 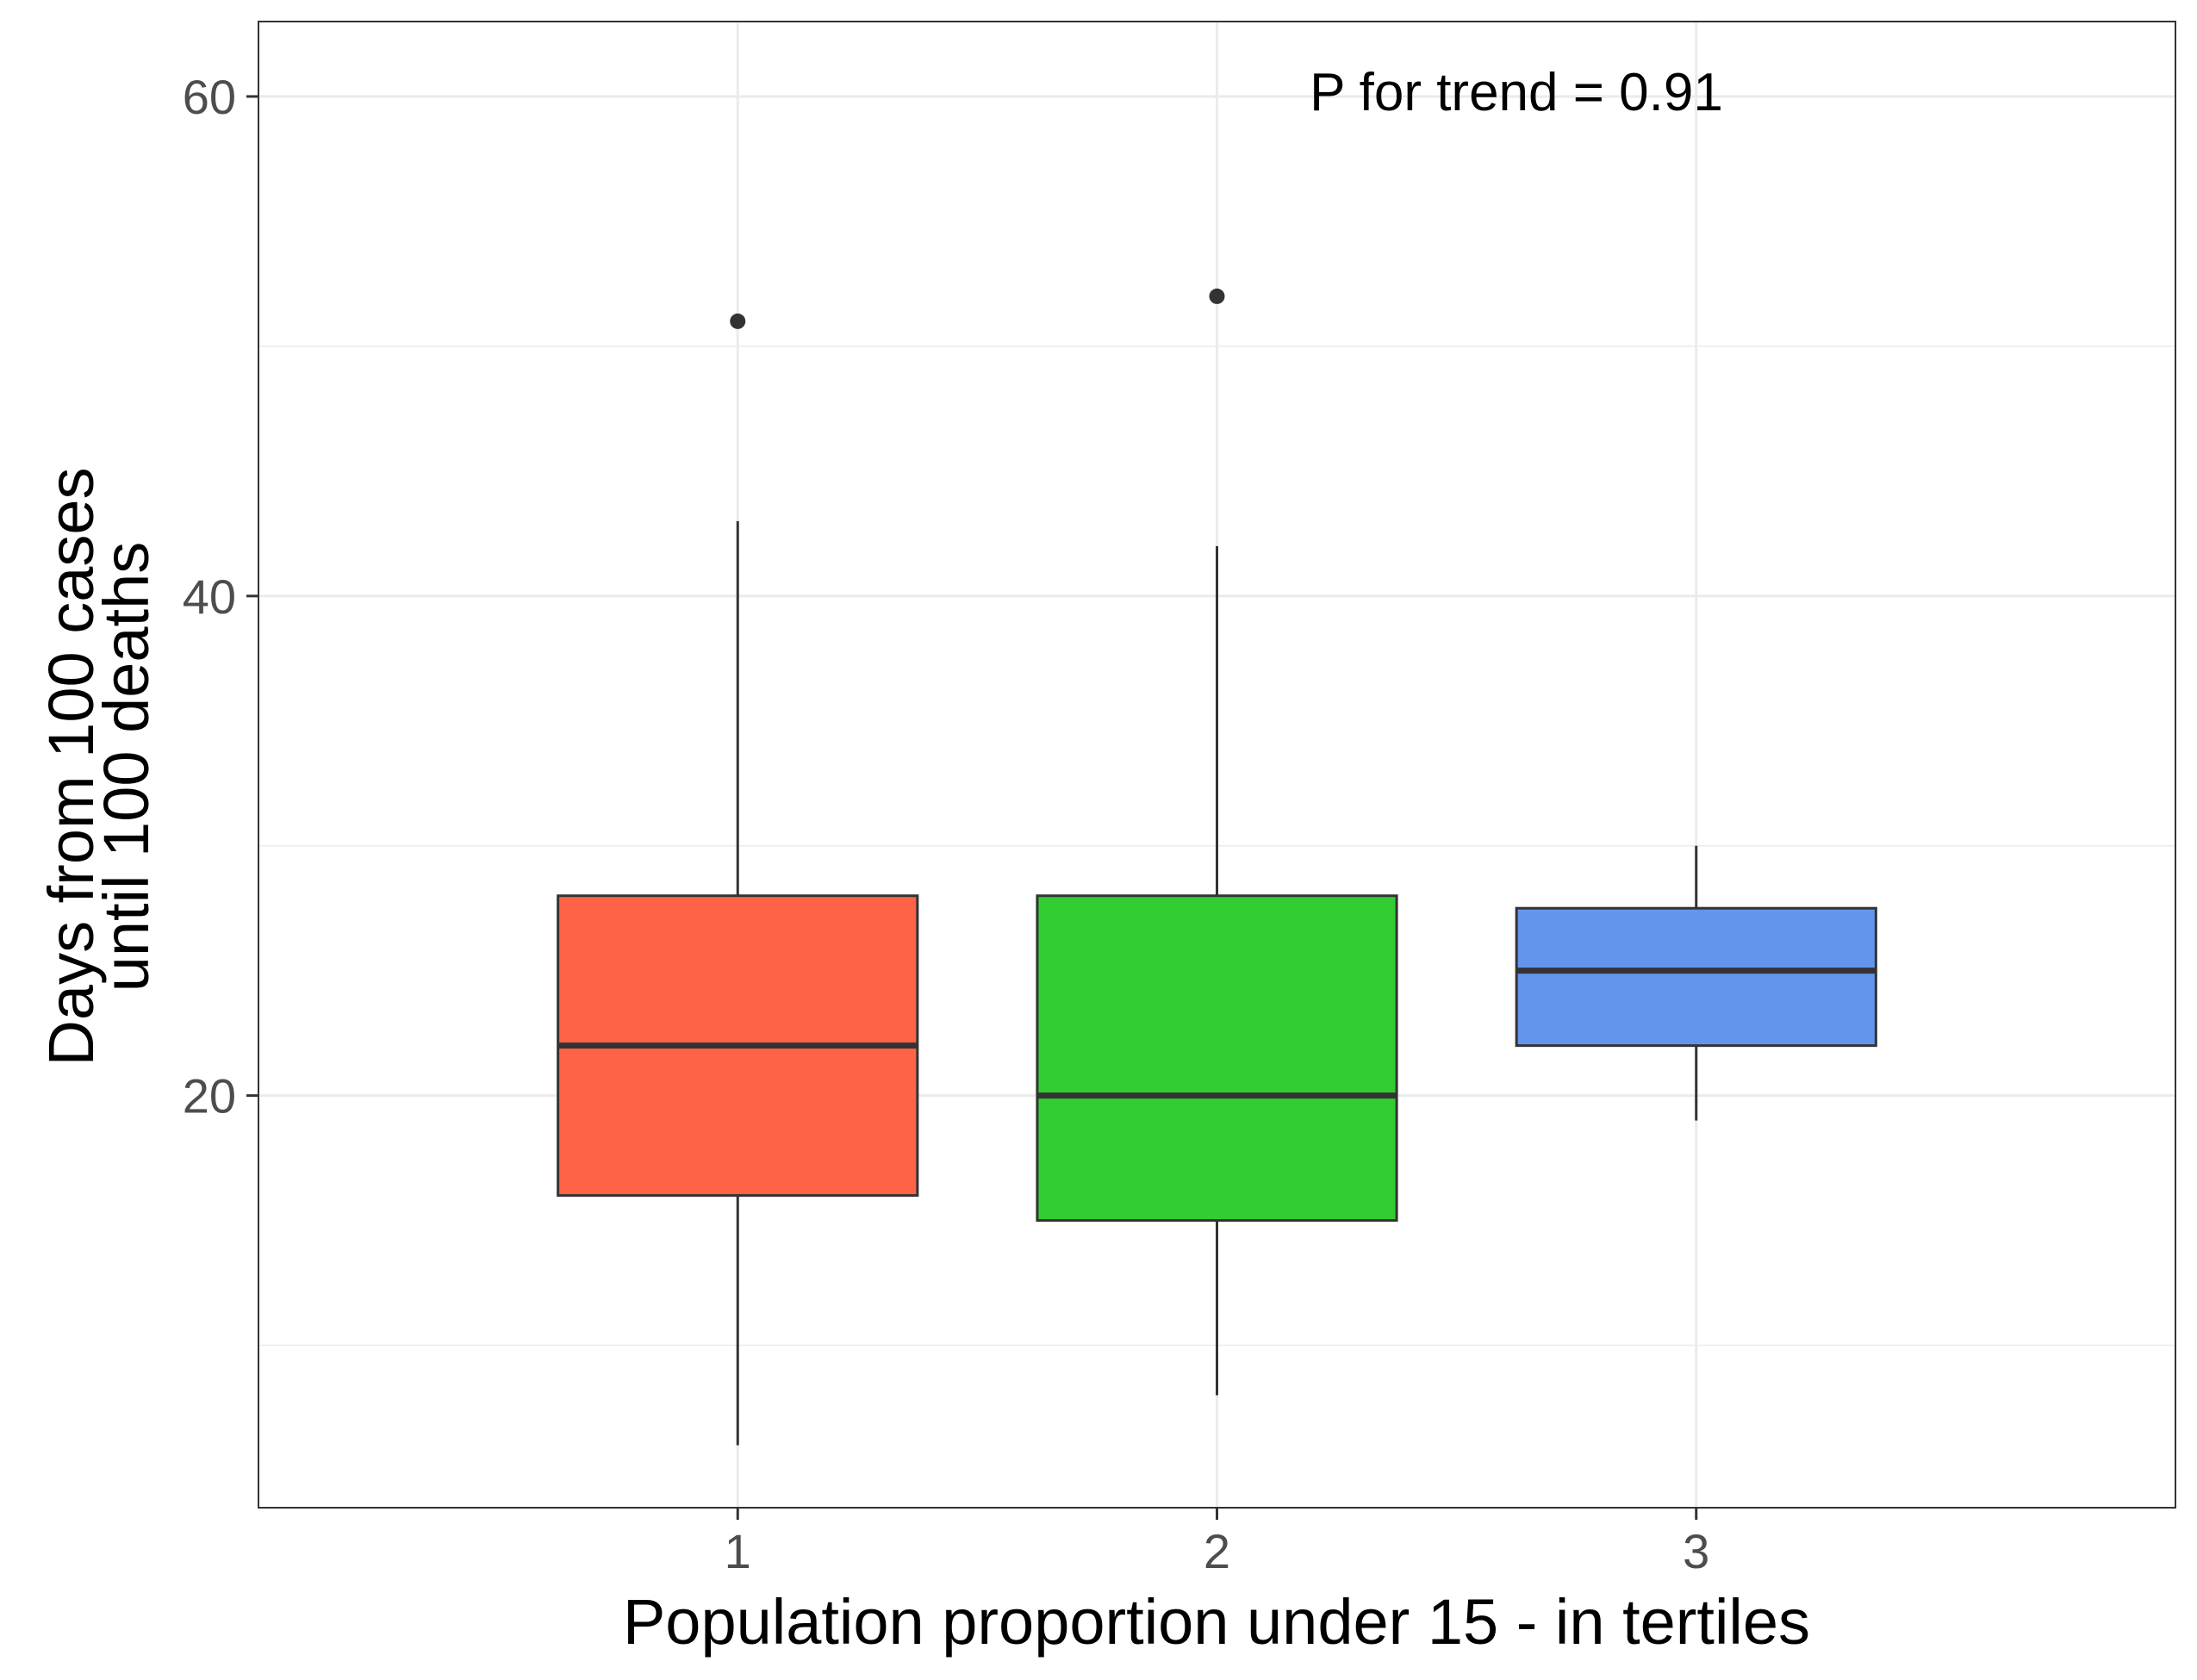 What do you see at coordinates (1217, 1551) in the screenshot?
I see `x-tick-label: 2` at bounding box center [1217, 1551].